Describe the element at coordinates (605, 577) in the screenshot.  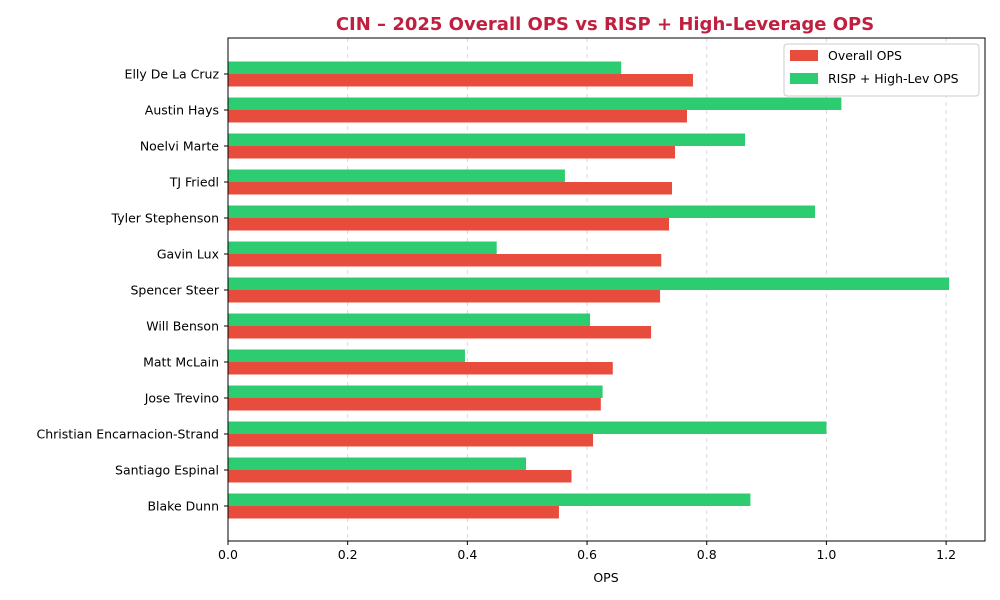
I see `x-axis-title: OPS` at that location.